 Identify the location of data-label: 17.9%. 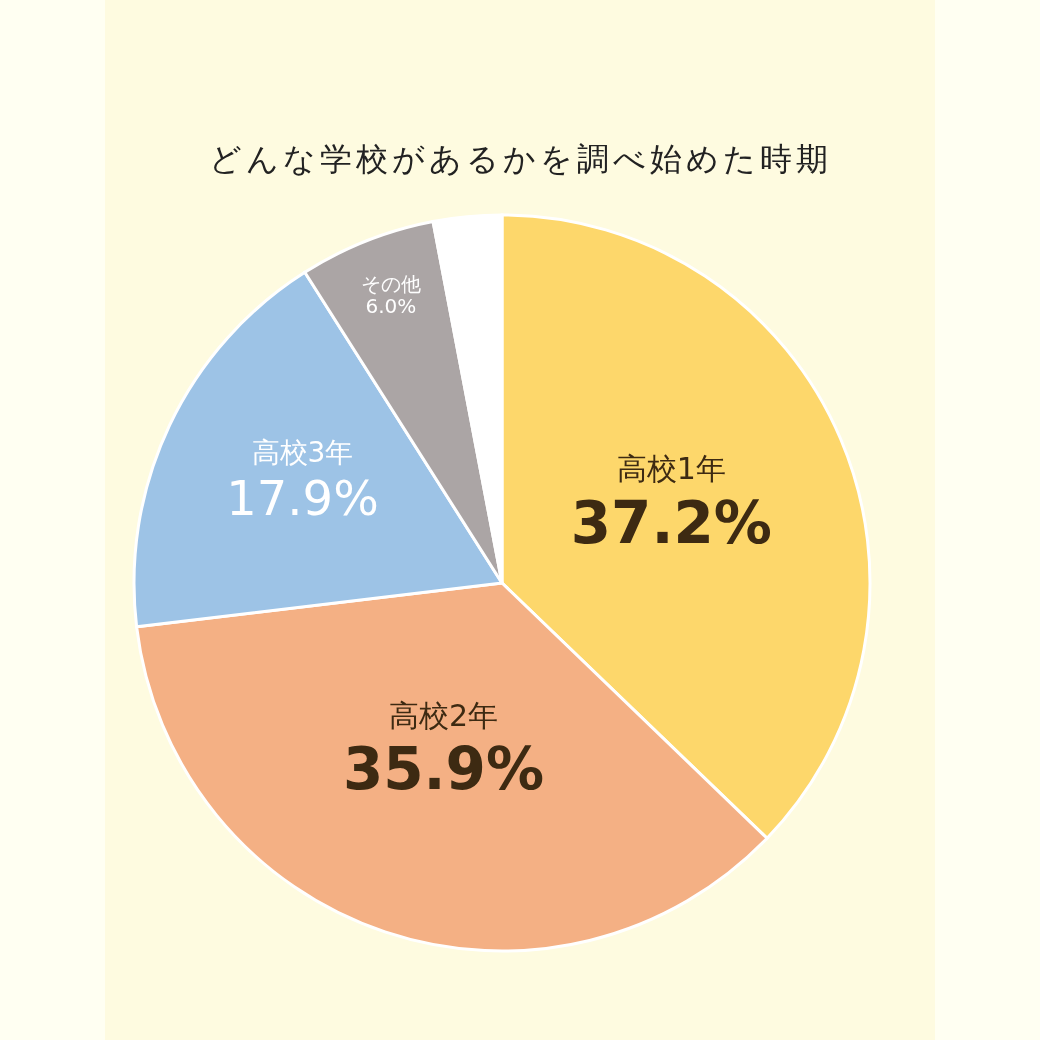
(302, 497).